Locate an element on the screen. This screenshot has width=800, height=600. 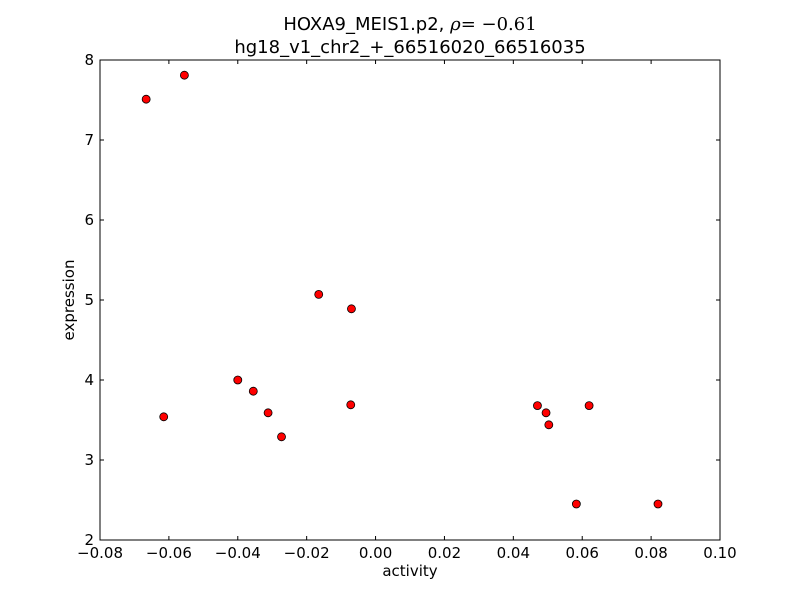
x-tick-label: 0.00 is located at coordinates (375, 553).